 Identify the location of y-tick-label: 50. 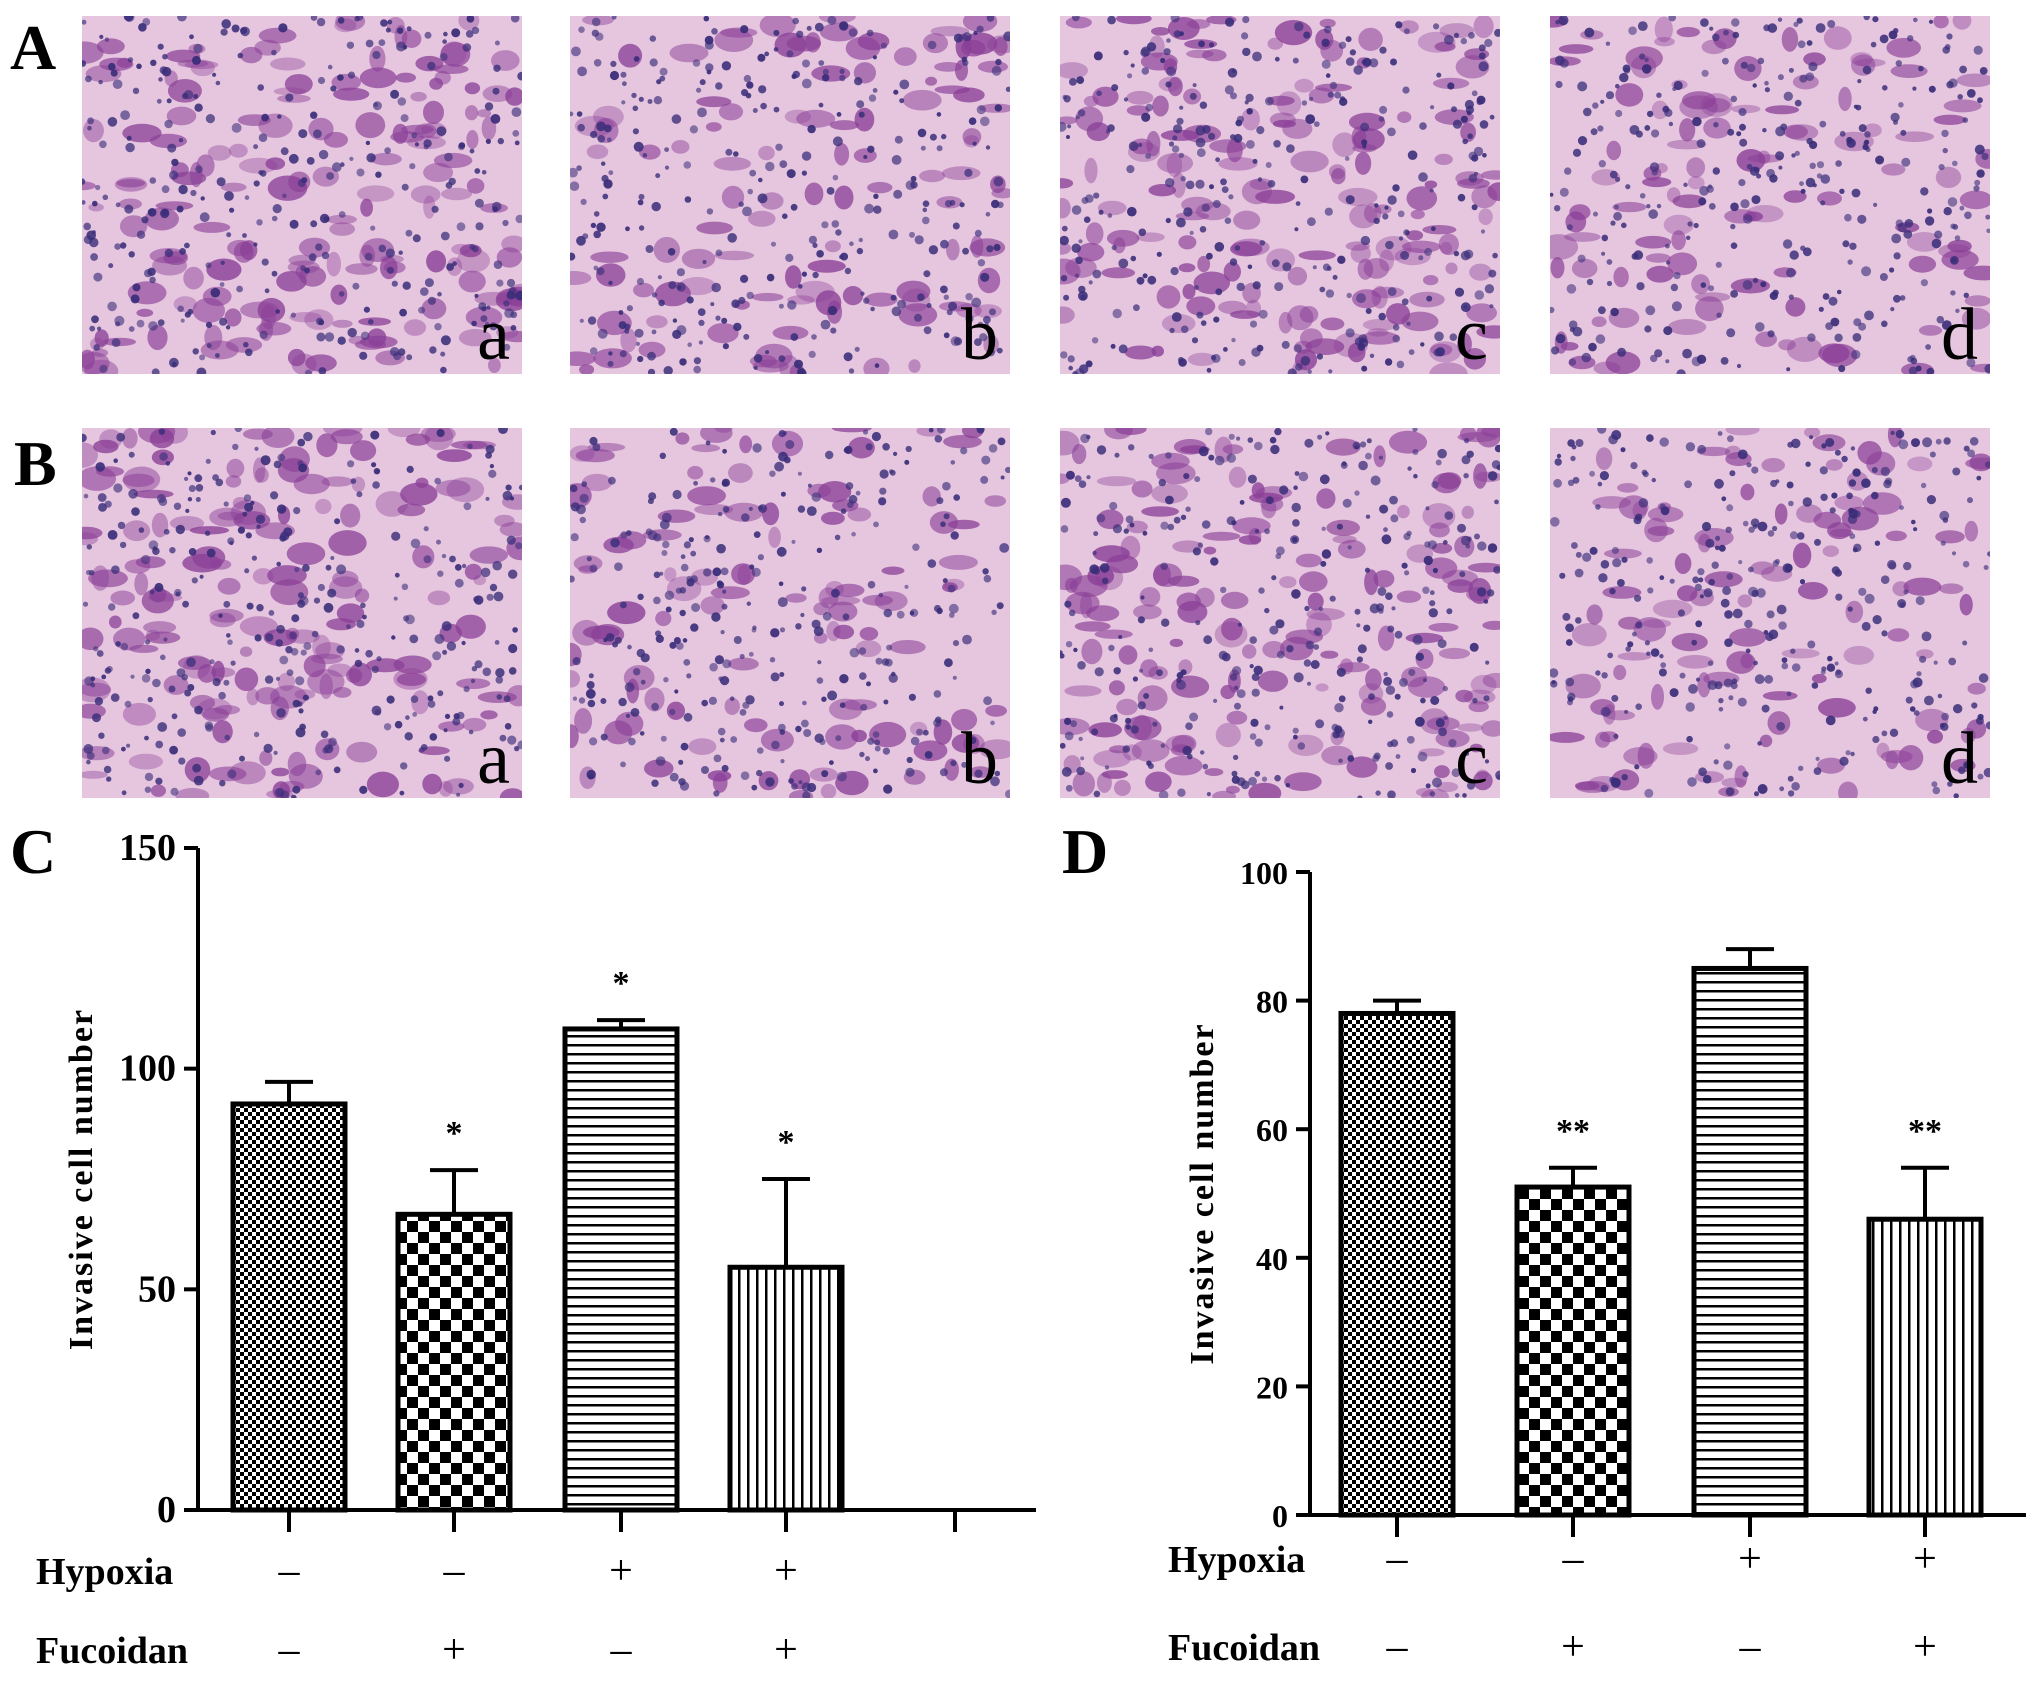
(157, 1289).